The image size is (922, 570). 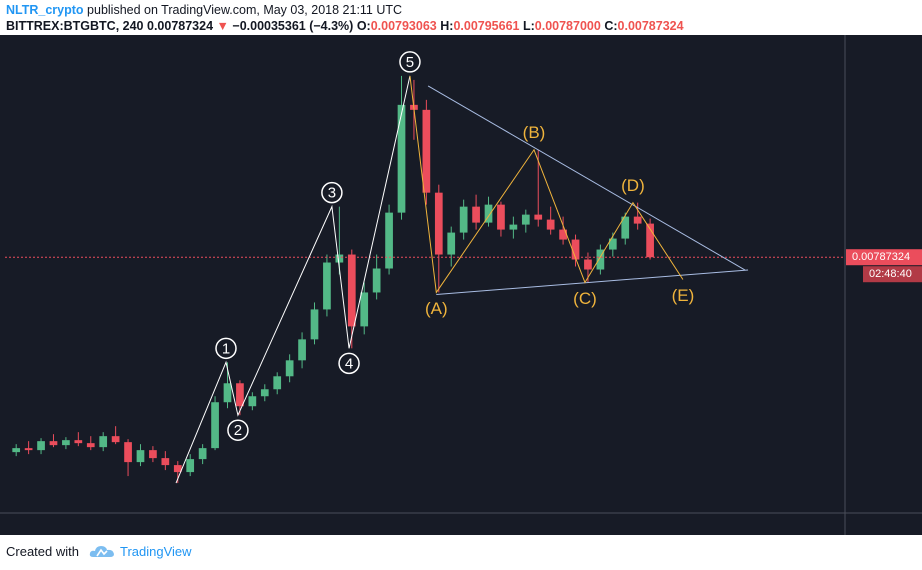 I want to click on price-tag, so click(x=884, y=257).